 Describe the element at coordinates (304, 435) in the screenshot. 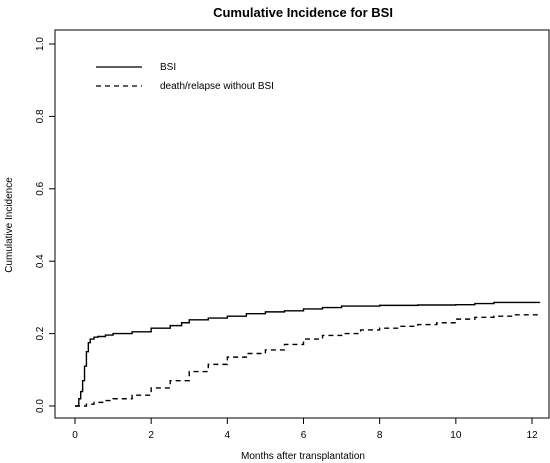

I see `x-tick-label: 6` at that location.